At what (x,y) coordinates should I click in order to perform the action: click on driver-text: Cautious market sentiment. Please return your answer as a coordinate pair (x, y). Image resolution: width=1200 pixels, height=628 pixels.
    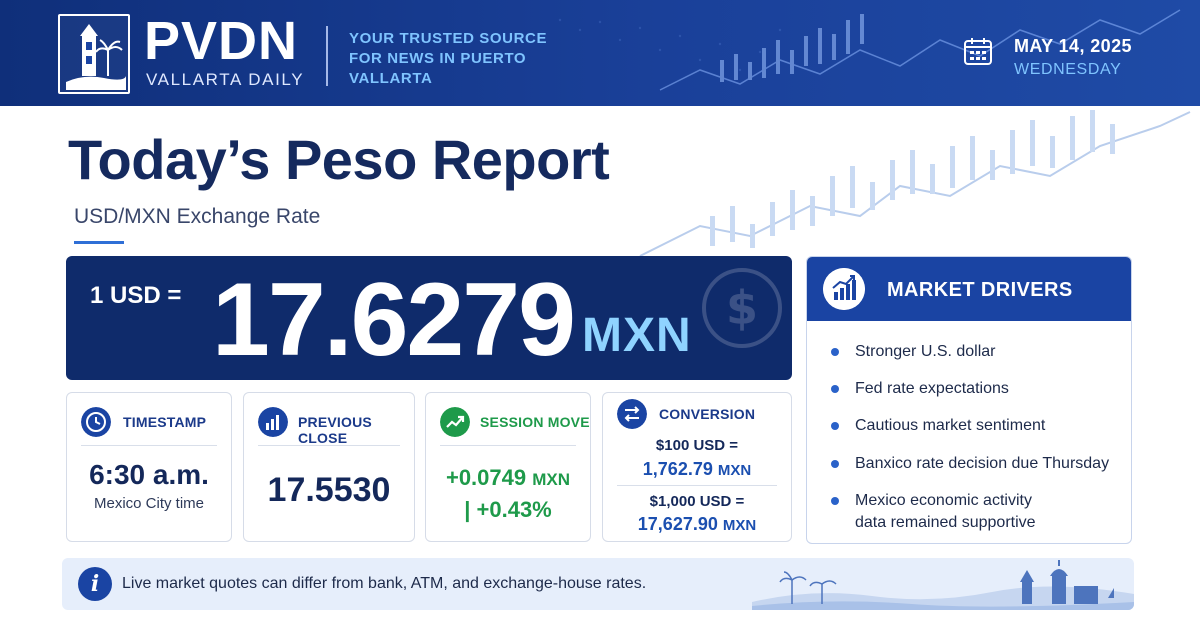
    Looking at the image, I should click on (950, 425).